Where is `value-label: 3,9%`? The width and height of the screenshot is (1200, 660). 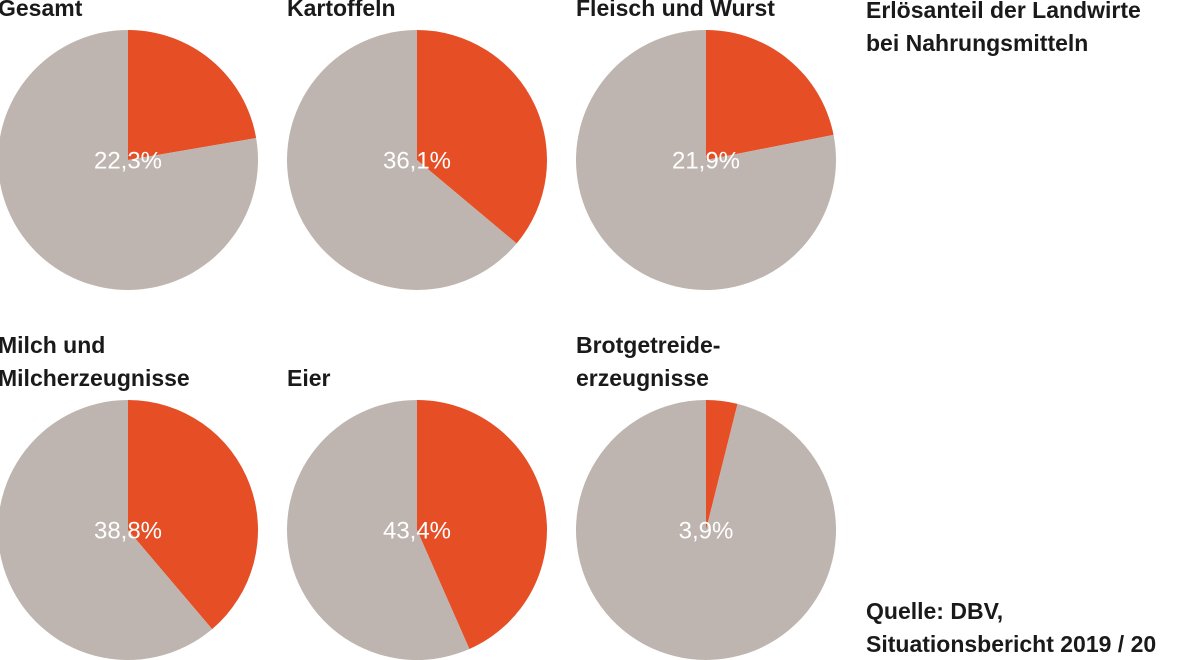 value-label: 3,9% is located at coordinates (706, 530).